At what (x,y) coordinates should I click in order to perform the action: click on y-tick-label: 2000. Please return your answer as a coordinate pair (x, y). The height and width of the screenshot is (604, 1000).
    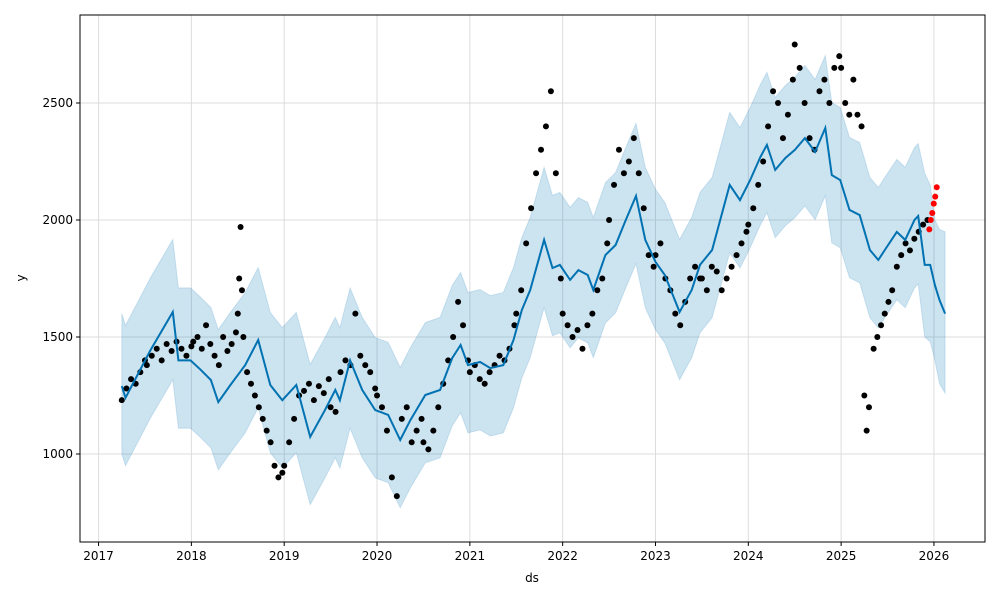
    Looking at the image, I should click on (57, 220).